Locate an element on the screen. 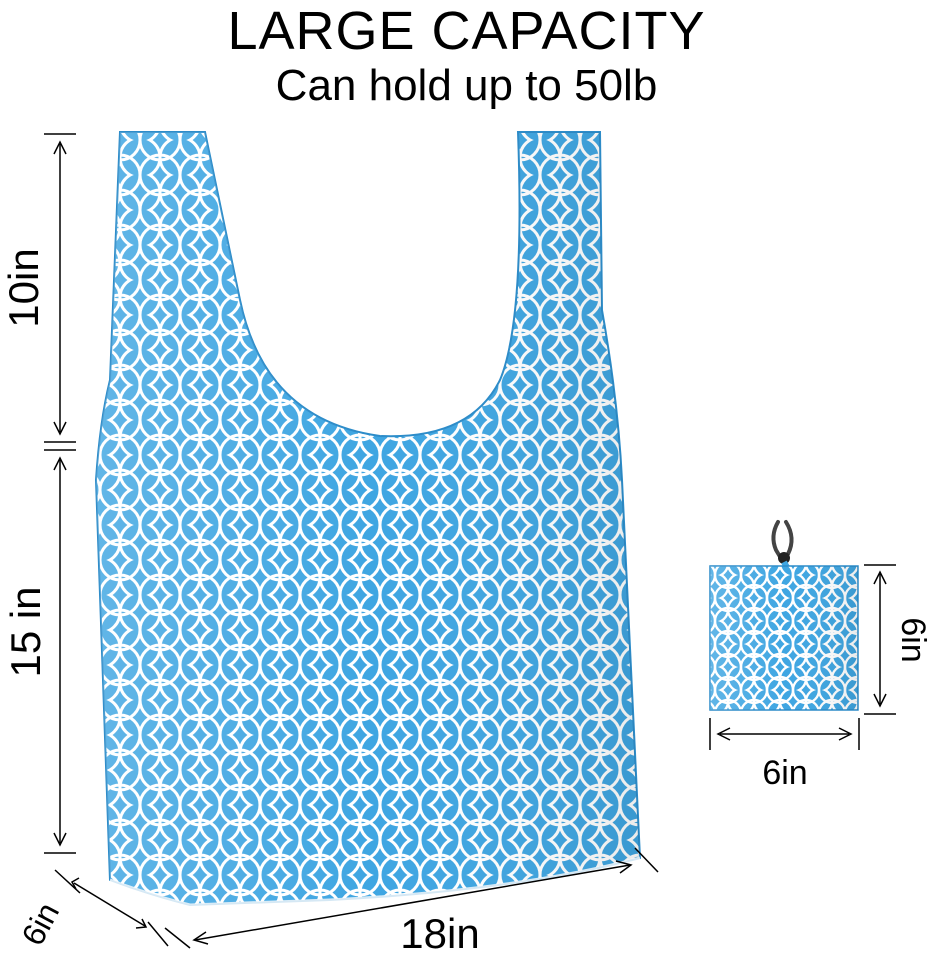 Image resolution: width=933 pixels, height=963 pixels. headline: LARGE CAPACITY is located at coordinates (466, 31).